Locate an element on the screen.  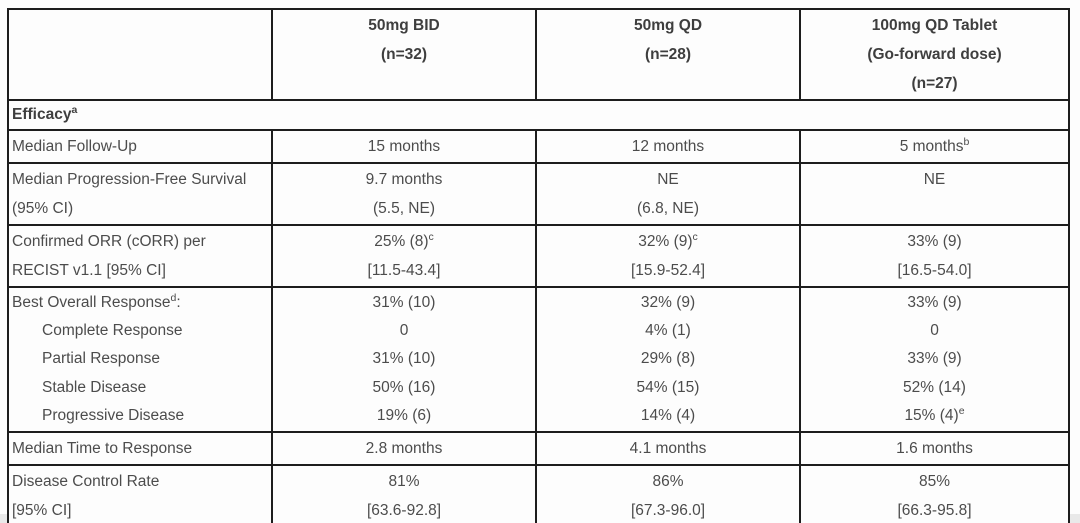
header-line: 100mg QD Tablet is located at coordinates (934, 25).